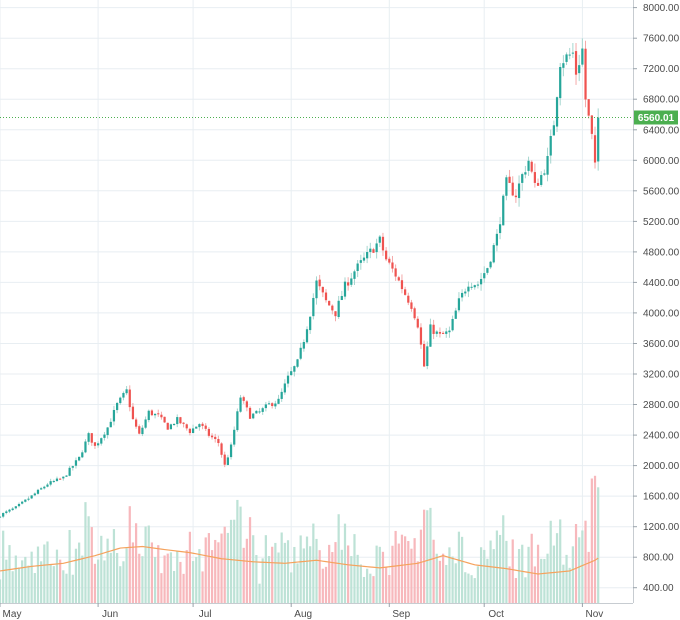 This screenshot has height=620, width=680. Describe the element at coordinates (661, 161) in the screenshot. I see `y-axis-tick-label: 6000.00` at that location.